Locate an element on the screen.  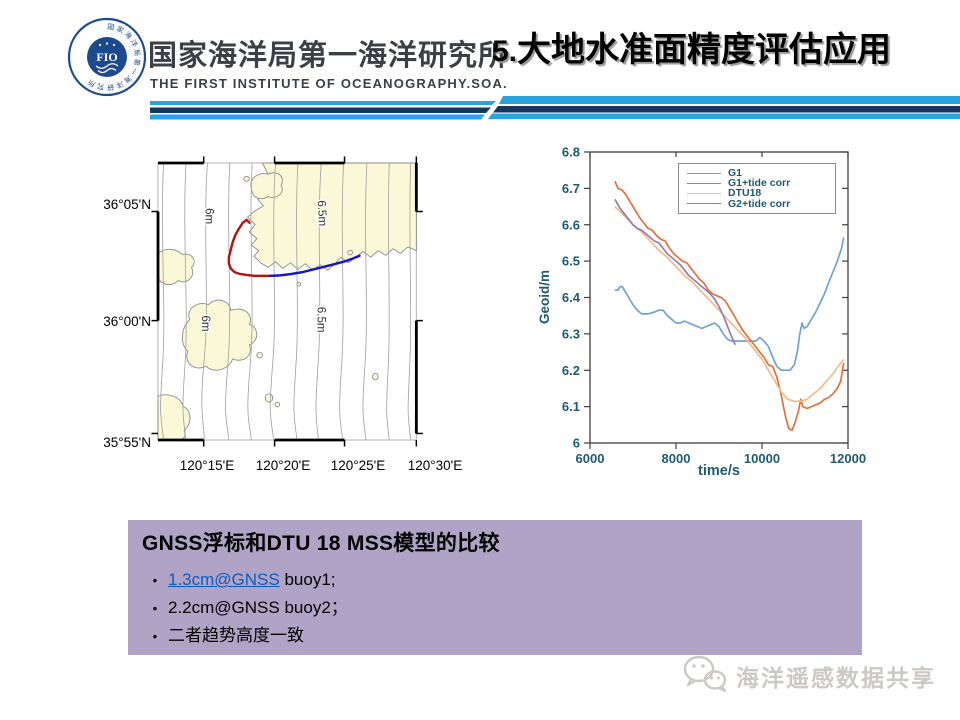
watermark-text: 海洋遥感数据共享 is located at coordinates (836, 678).